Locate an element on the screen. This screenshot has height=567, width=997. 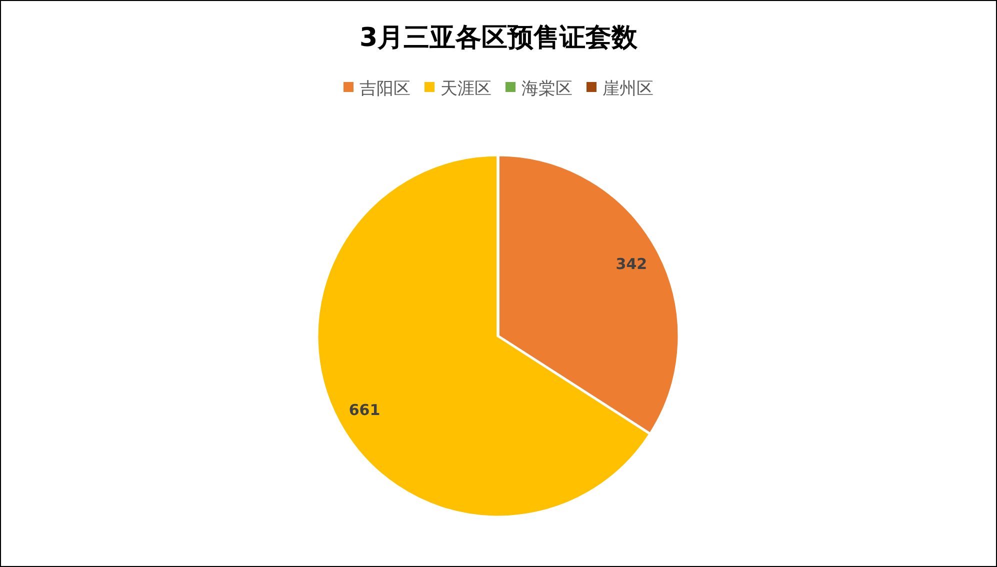
data-label: 342 is located at coordinates (632, 264).